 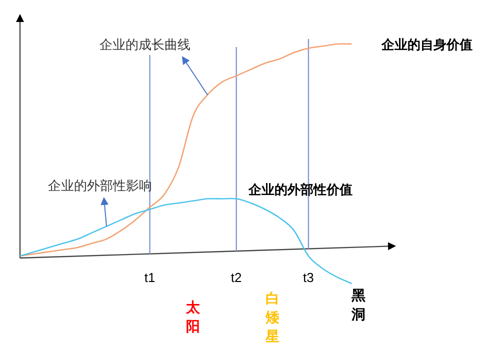 I want to click on x-tick-label: t3, so click(x=308, y=277).